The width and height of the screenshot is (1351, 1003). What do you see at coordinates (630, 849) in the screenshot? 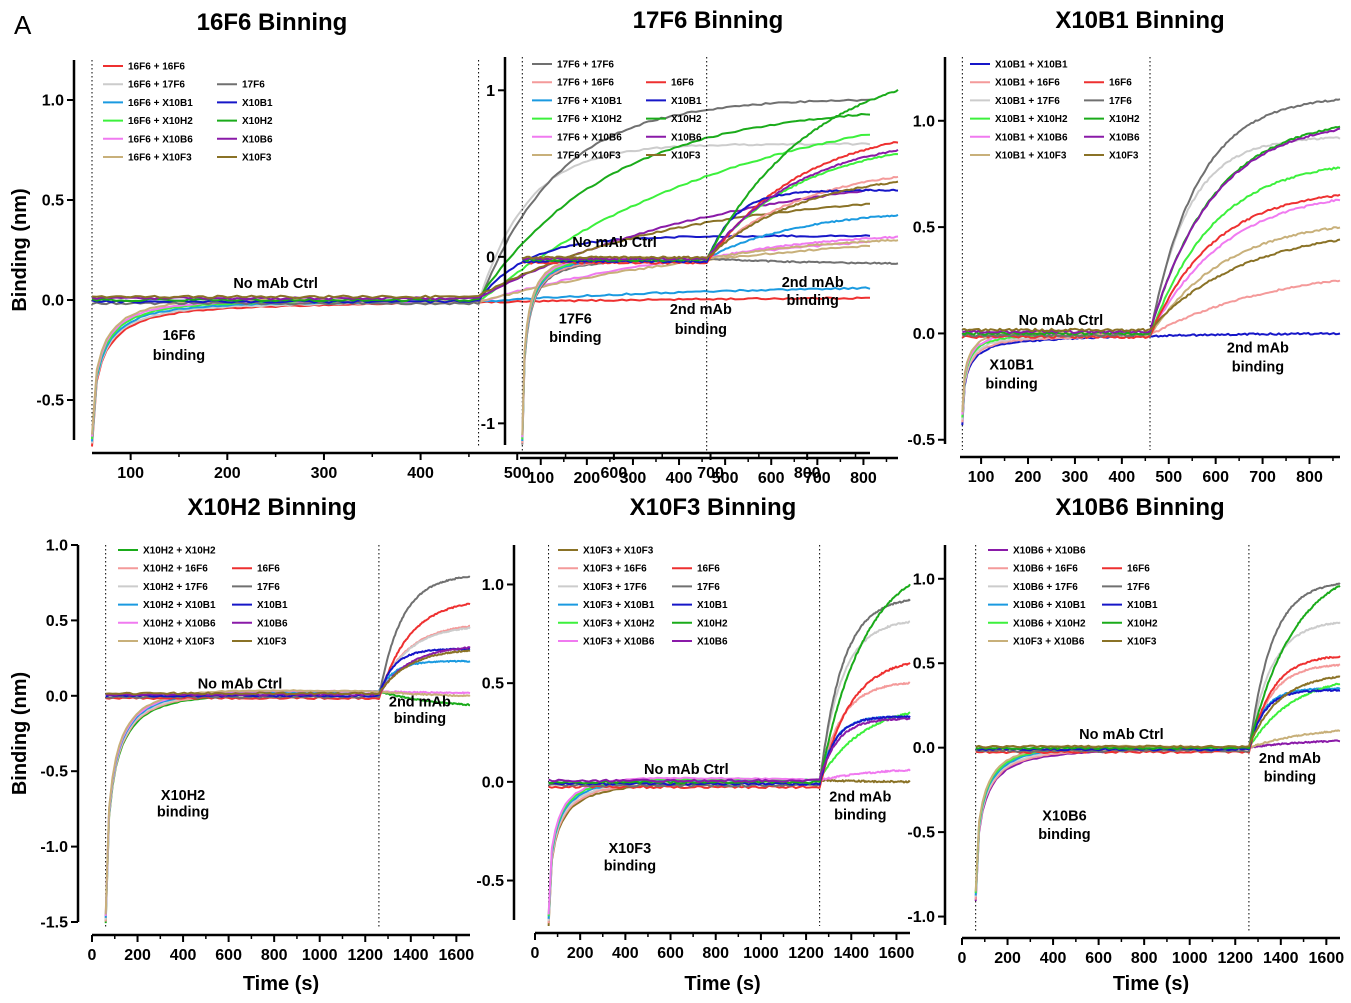
I see `chart-annotation: X10F3` at bounding box center [630, 849].